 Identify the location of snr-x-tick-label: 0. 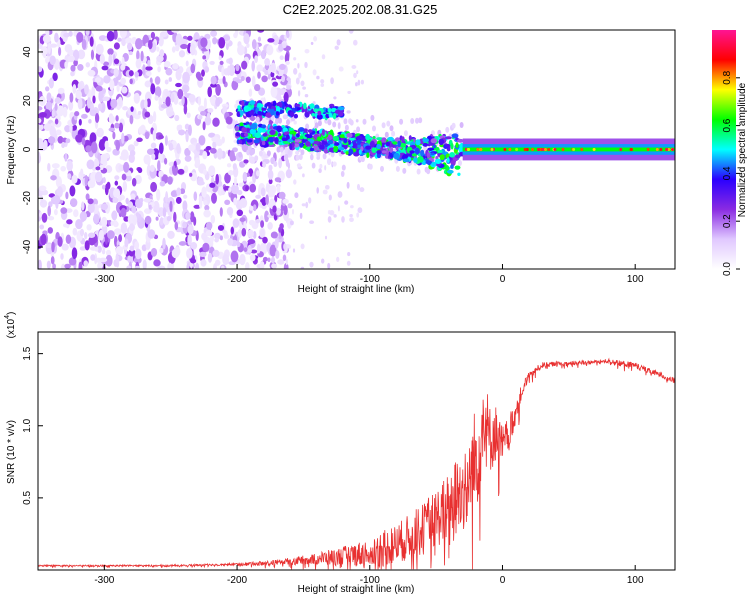
(503, 580).